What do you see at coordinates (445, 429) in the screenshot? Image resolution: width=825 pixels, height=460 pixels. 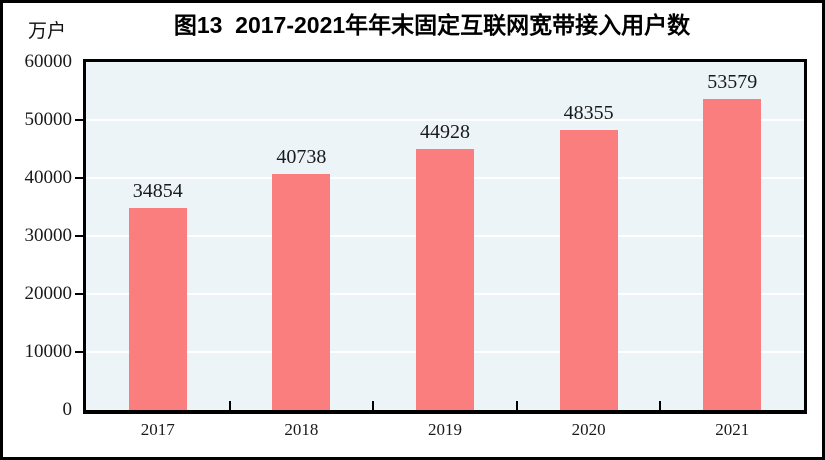 I see `x-axis-label-2019: 2019` at bounding box center [445, 429].